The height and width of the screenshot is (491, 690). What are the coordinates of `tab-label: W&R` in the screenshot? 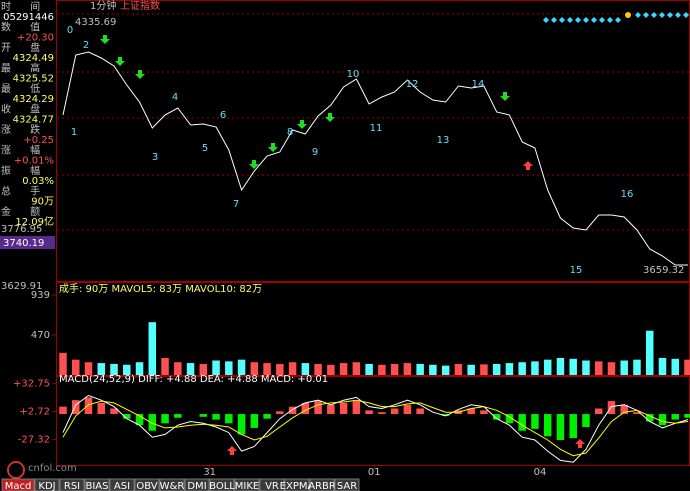 It's located at (172, 486).